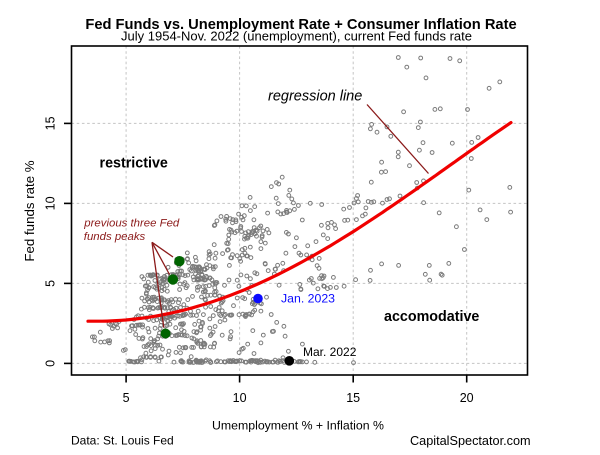 The image size is (600, 455). I want to click on svg-text: Mar. 2022, so click(330, 352).